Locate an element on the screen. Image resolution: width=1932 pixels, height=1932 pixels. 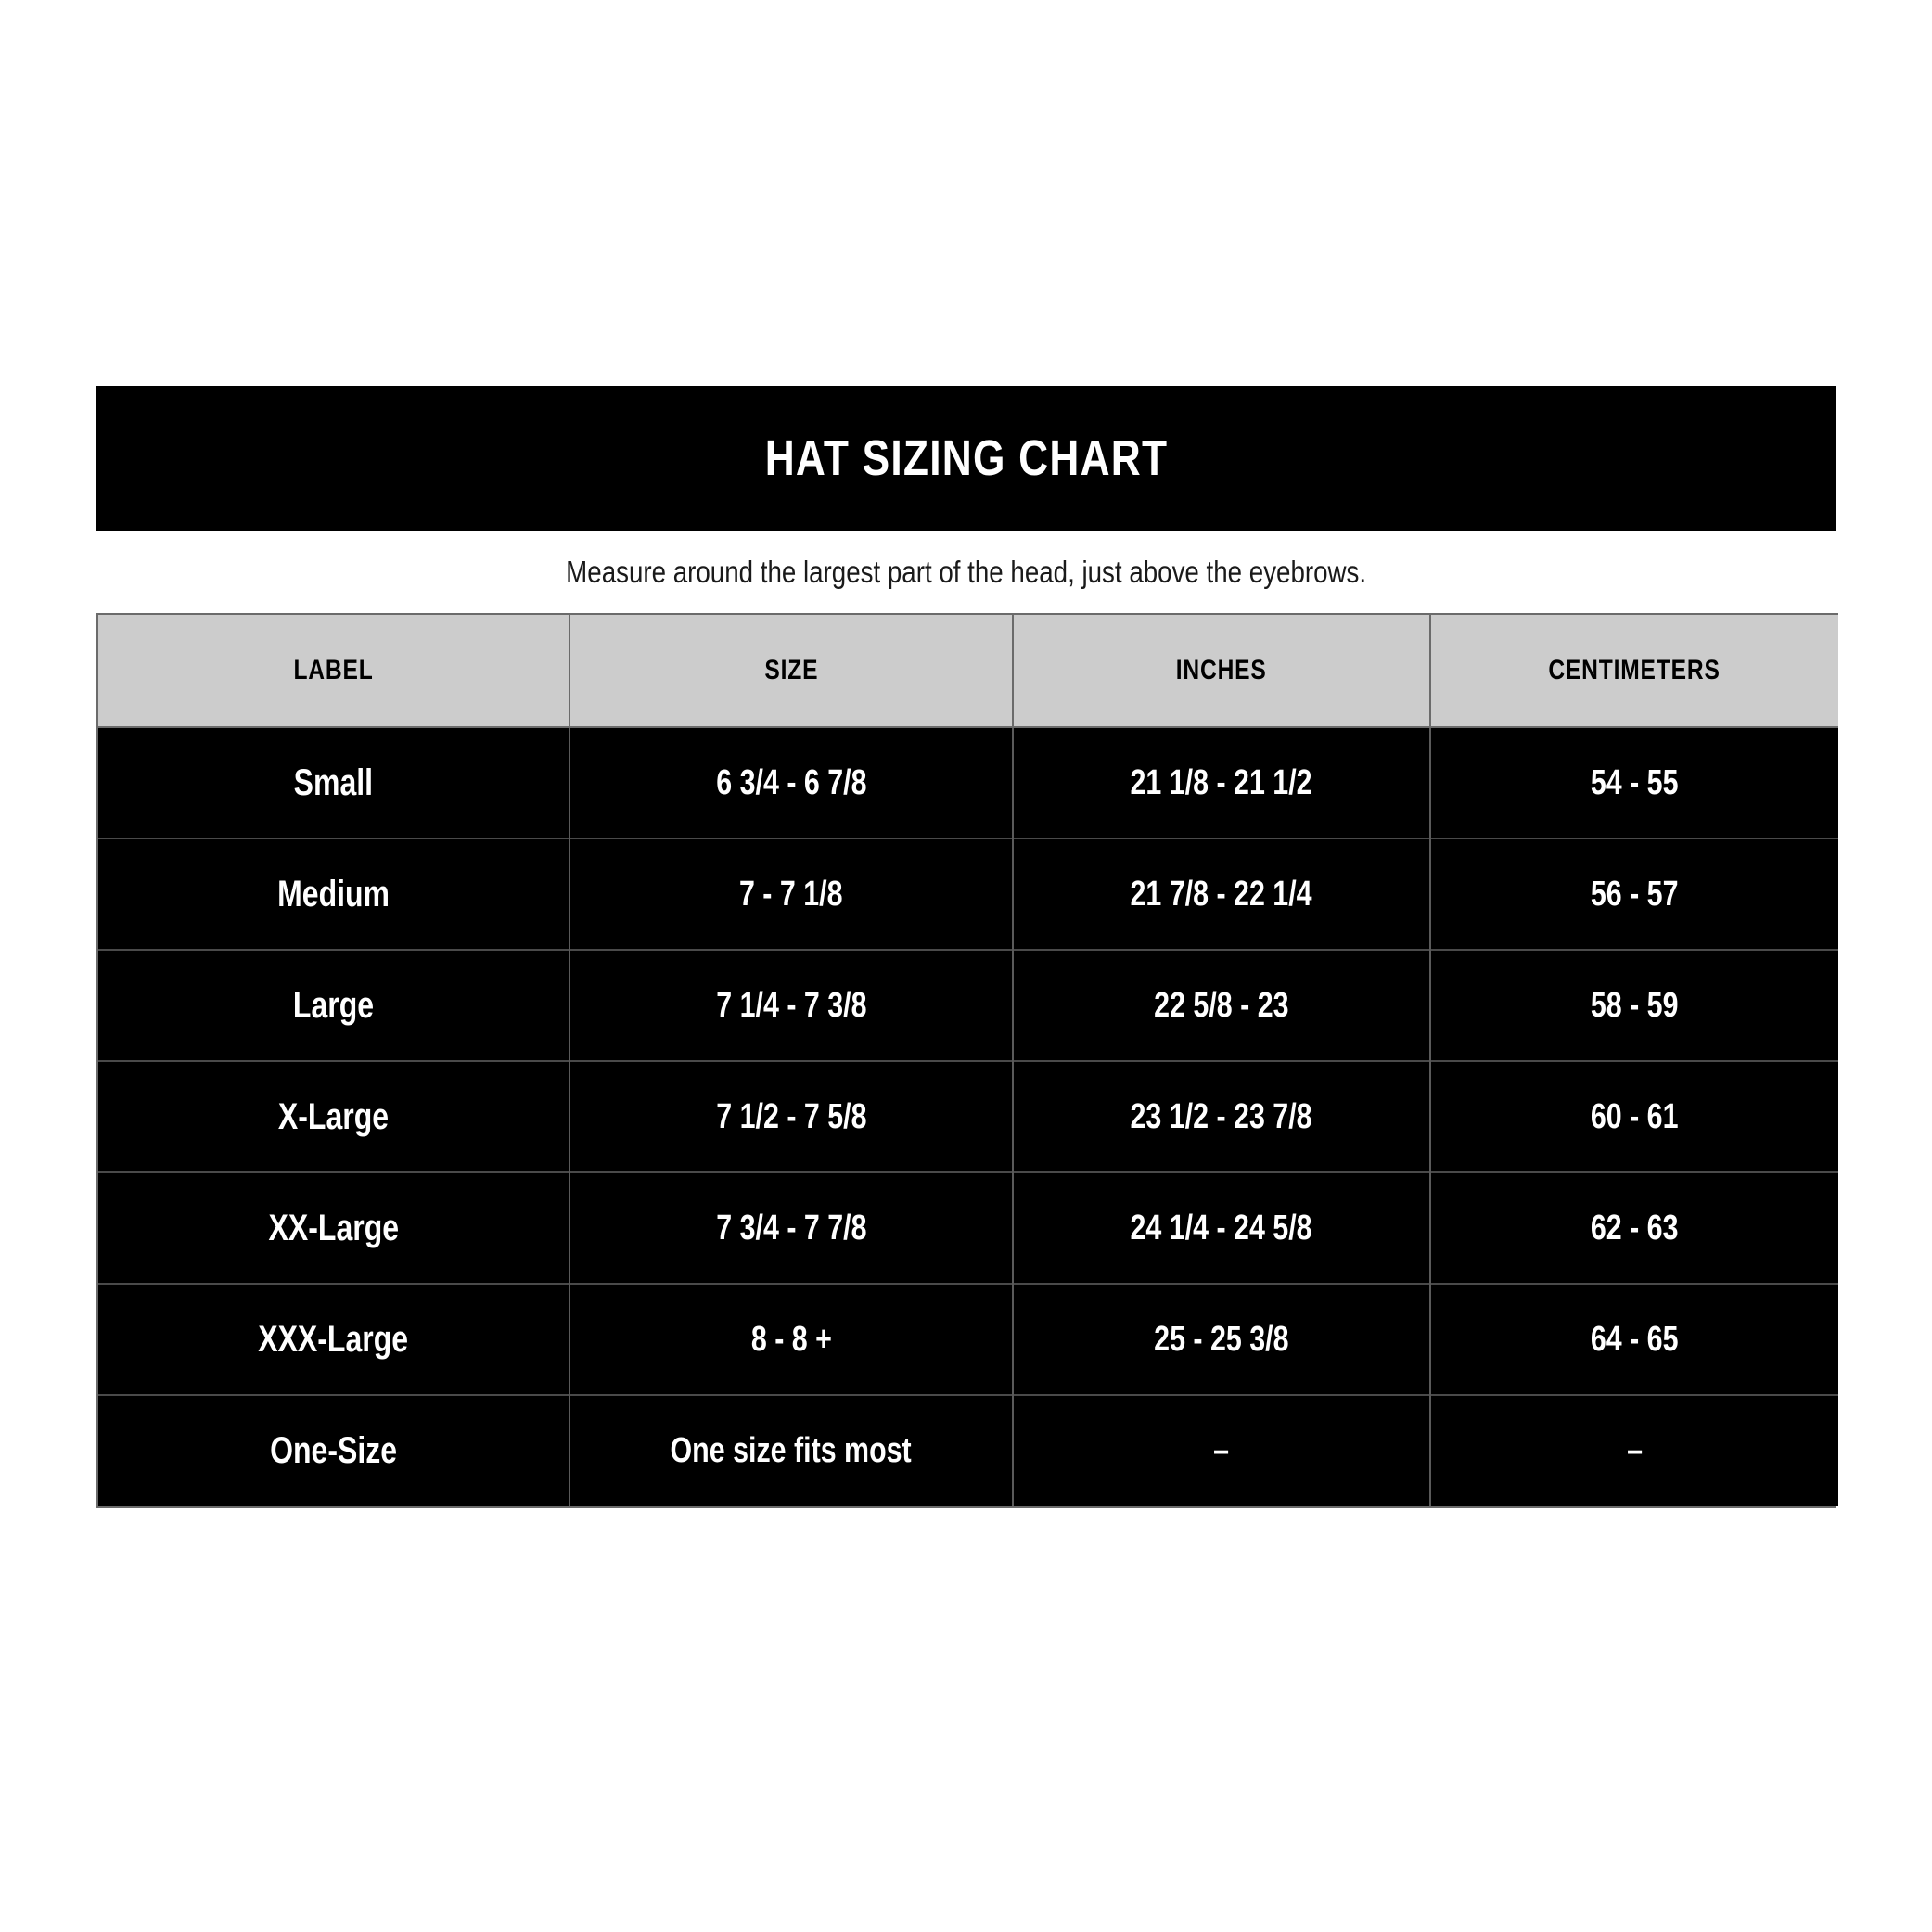
cell-label: One-Size is located at coordinates (334, 1450).